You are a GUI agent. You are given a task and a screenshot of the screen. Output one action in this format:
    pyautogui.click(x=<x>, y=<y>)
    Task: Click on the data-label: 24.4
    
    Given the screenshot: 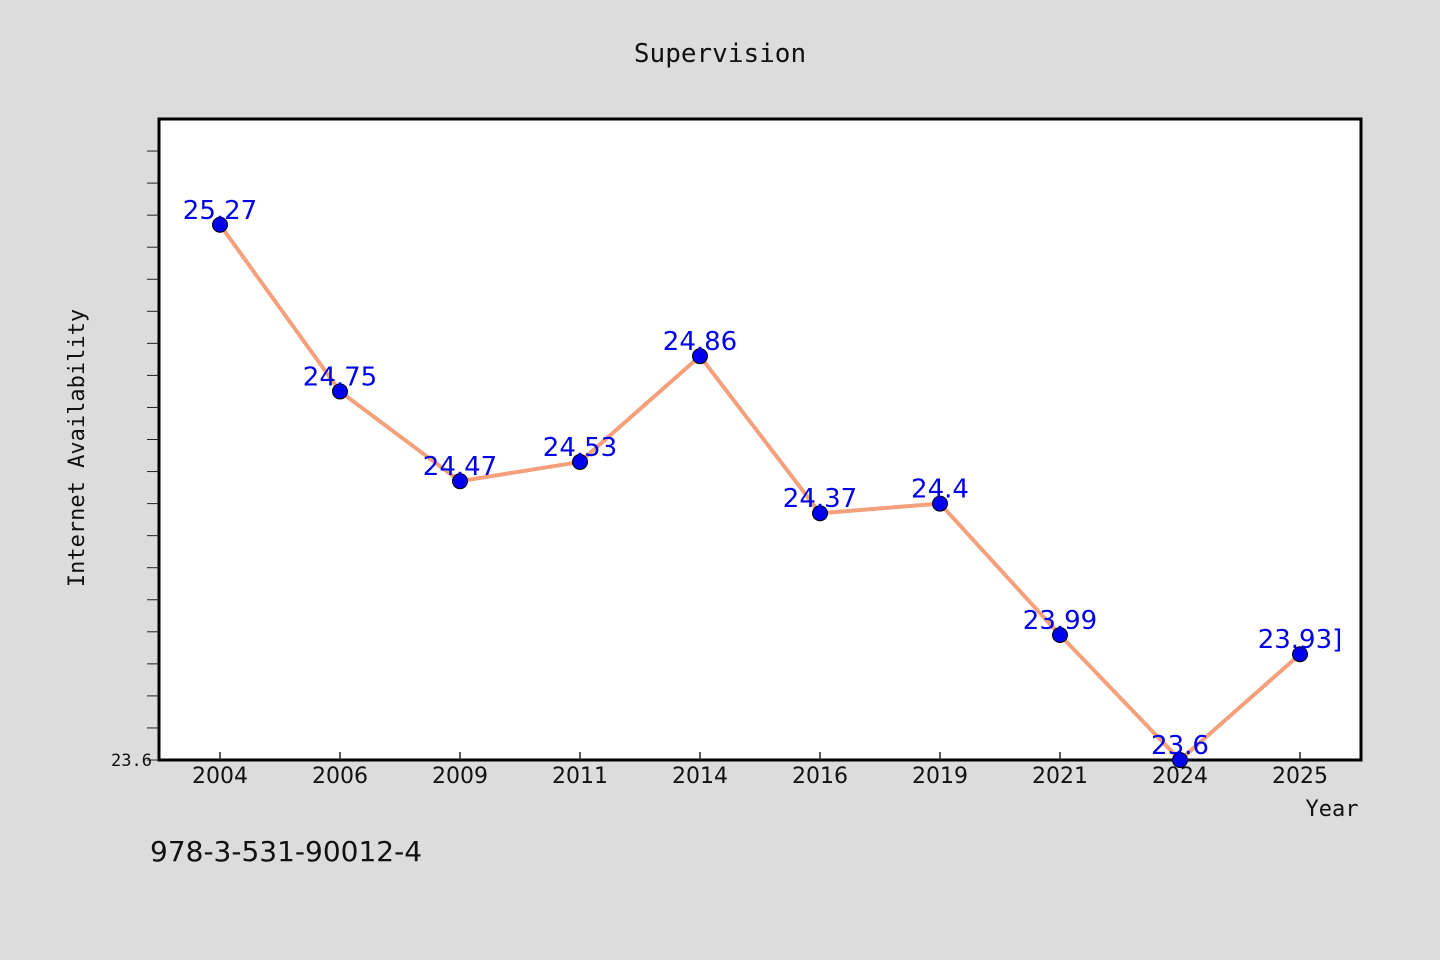 What is the action you would take?
    pyautogui.click(x=940, y=490)
    